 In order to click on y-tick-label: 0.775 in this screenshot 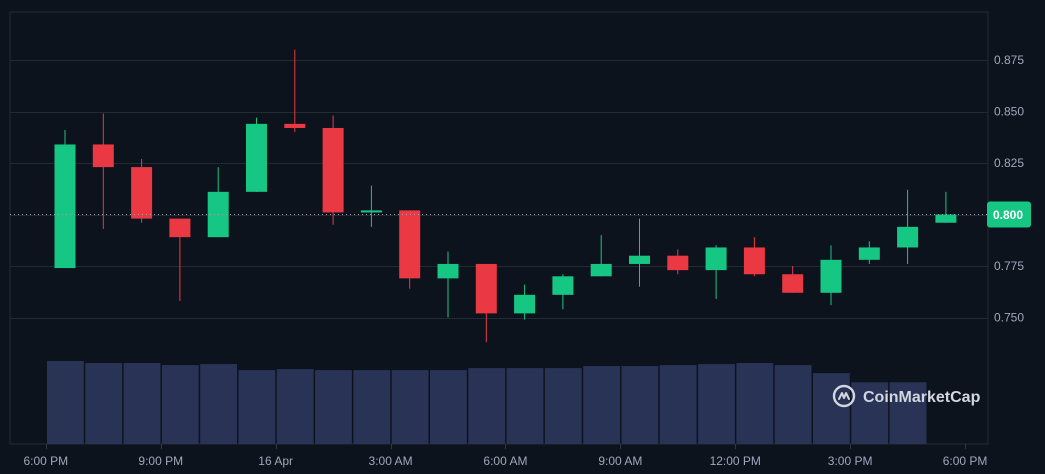, I will do `click(1009, 266)`.